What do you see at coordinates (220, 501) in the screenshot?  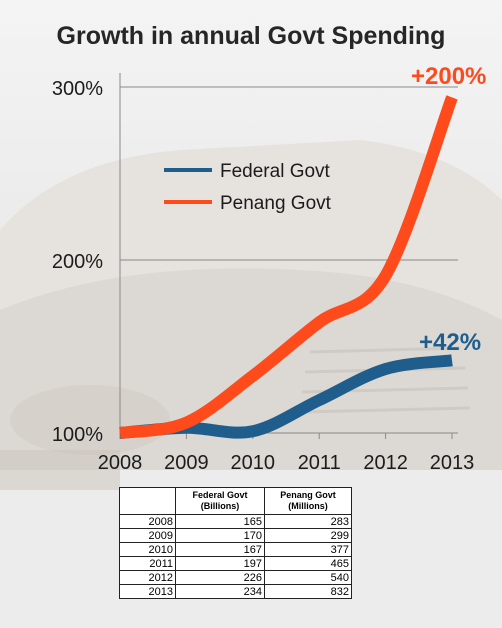 I see `table-header-federal: Federal Govt (Billions)` at bounding box center [220, 501].